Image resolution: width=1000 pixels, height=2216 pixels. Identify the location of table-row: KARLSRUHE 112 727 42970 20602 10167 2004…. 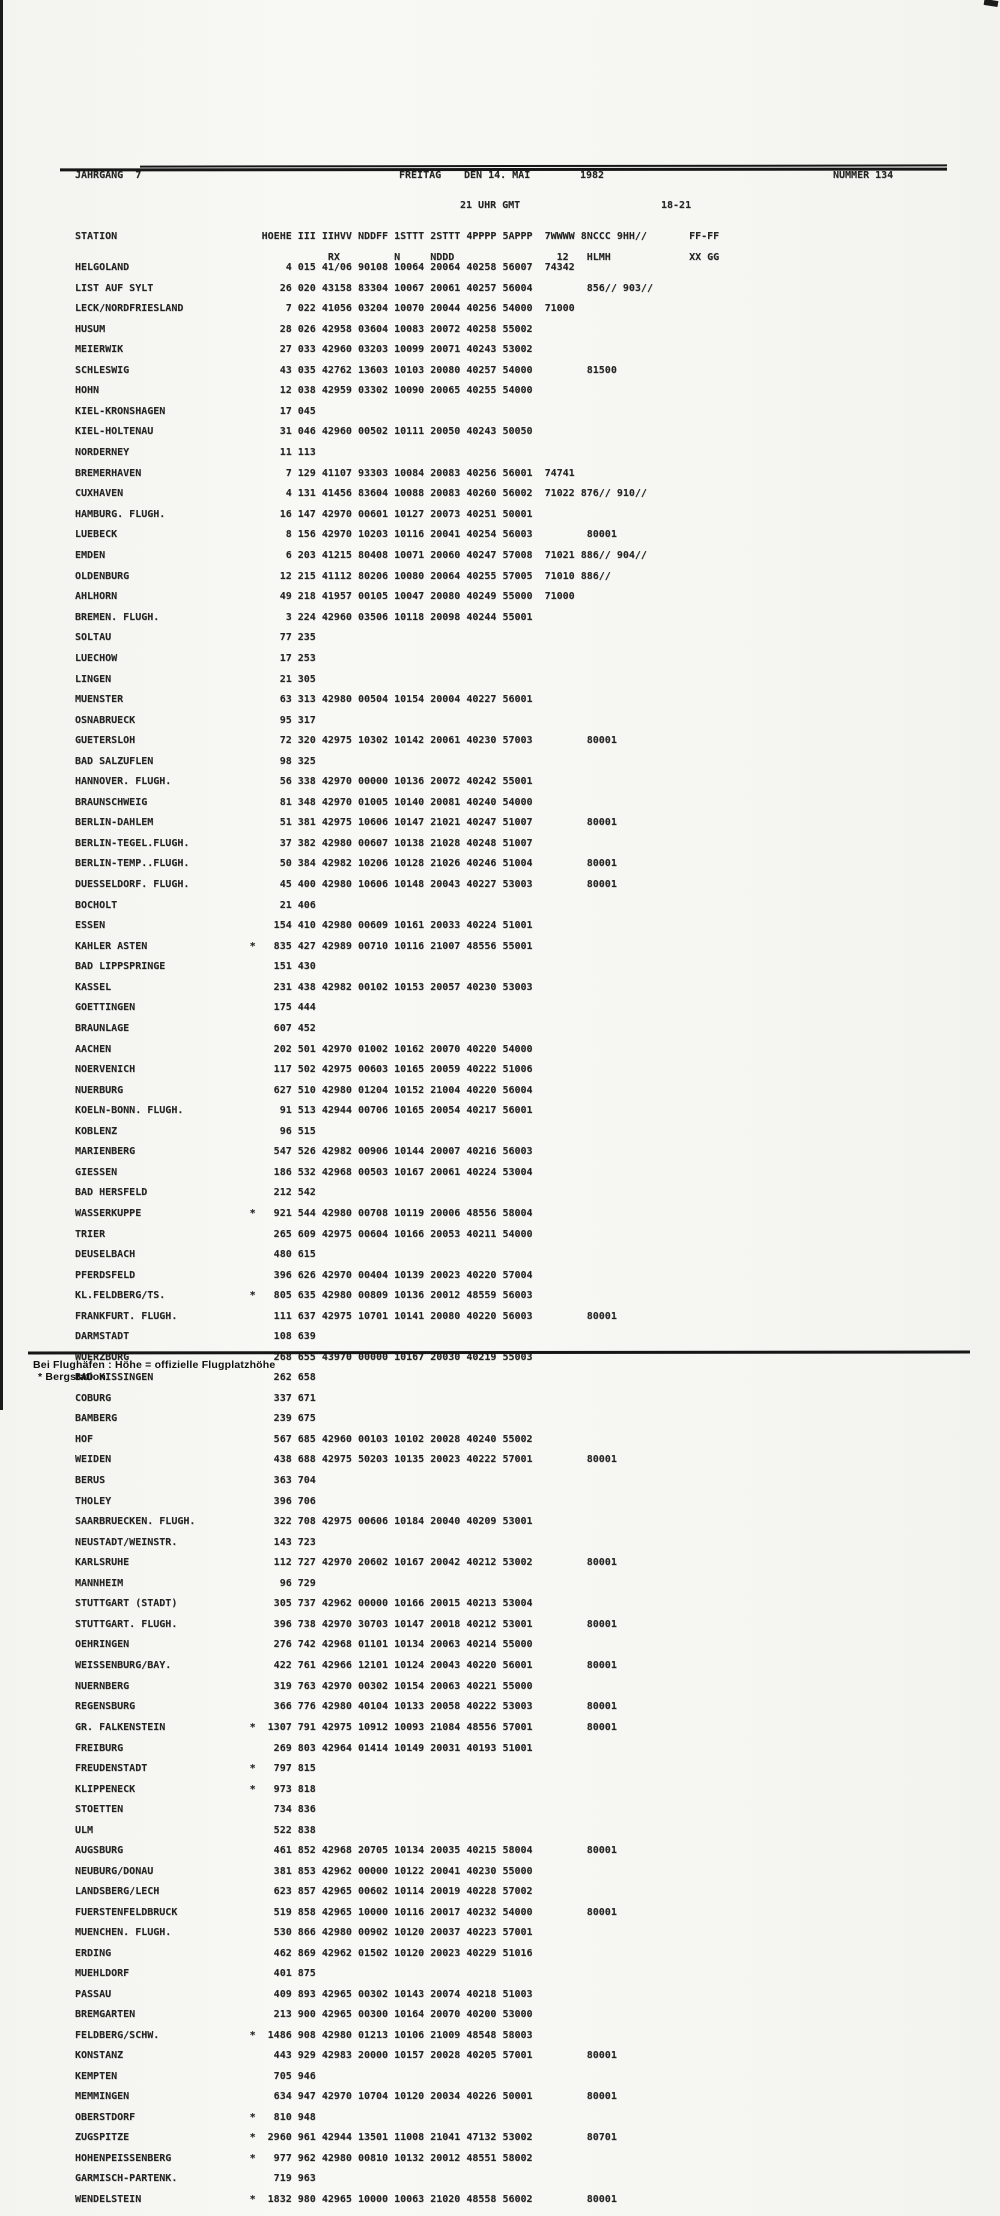
(346, 1562).